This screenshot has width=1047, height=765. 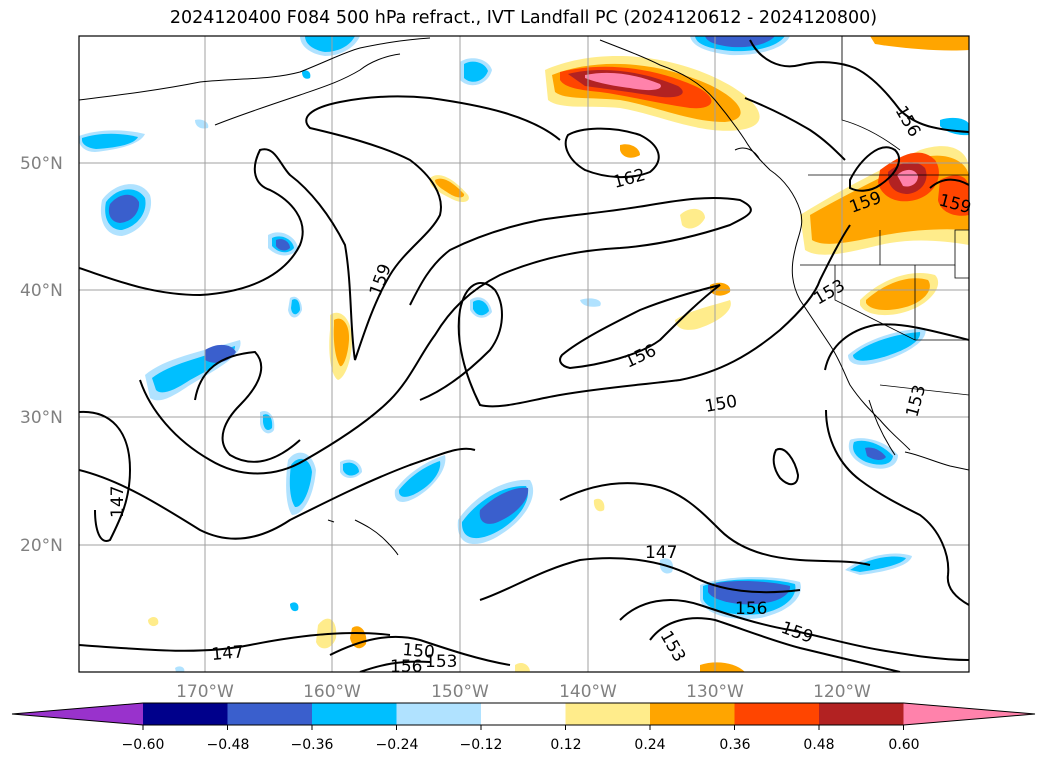 What do you see at coordinates (397, 745) in the screenshot?
I see `colorbar-tick-label: −0.24` at bounding box center [397, 745].